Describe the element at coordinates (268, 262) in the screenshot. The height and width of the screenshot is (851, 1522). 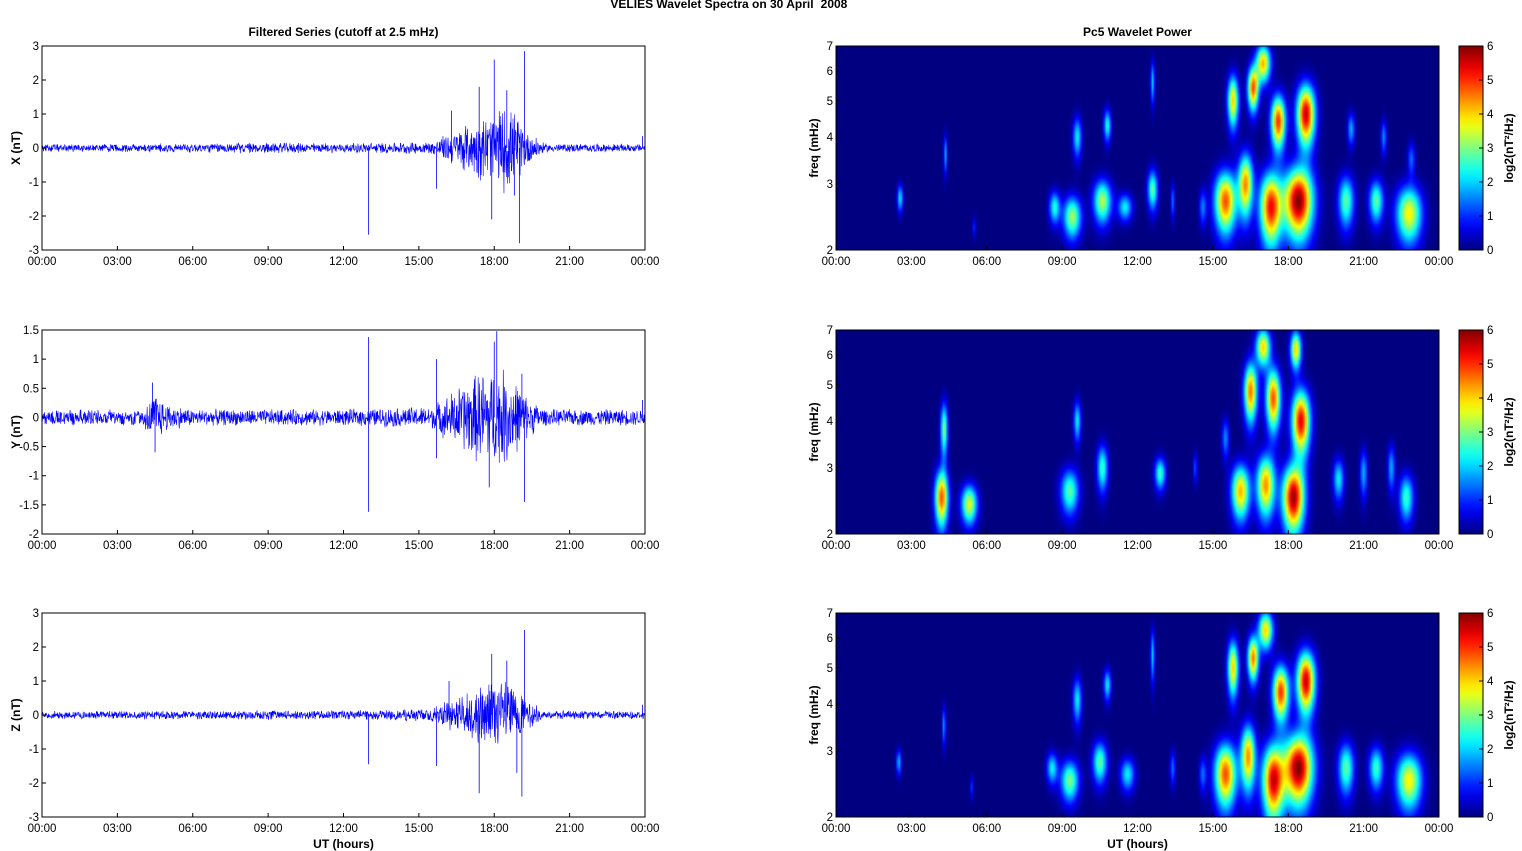
I see `x-series-xtick-label: 09:00` at that location.